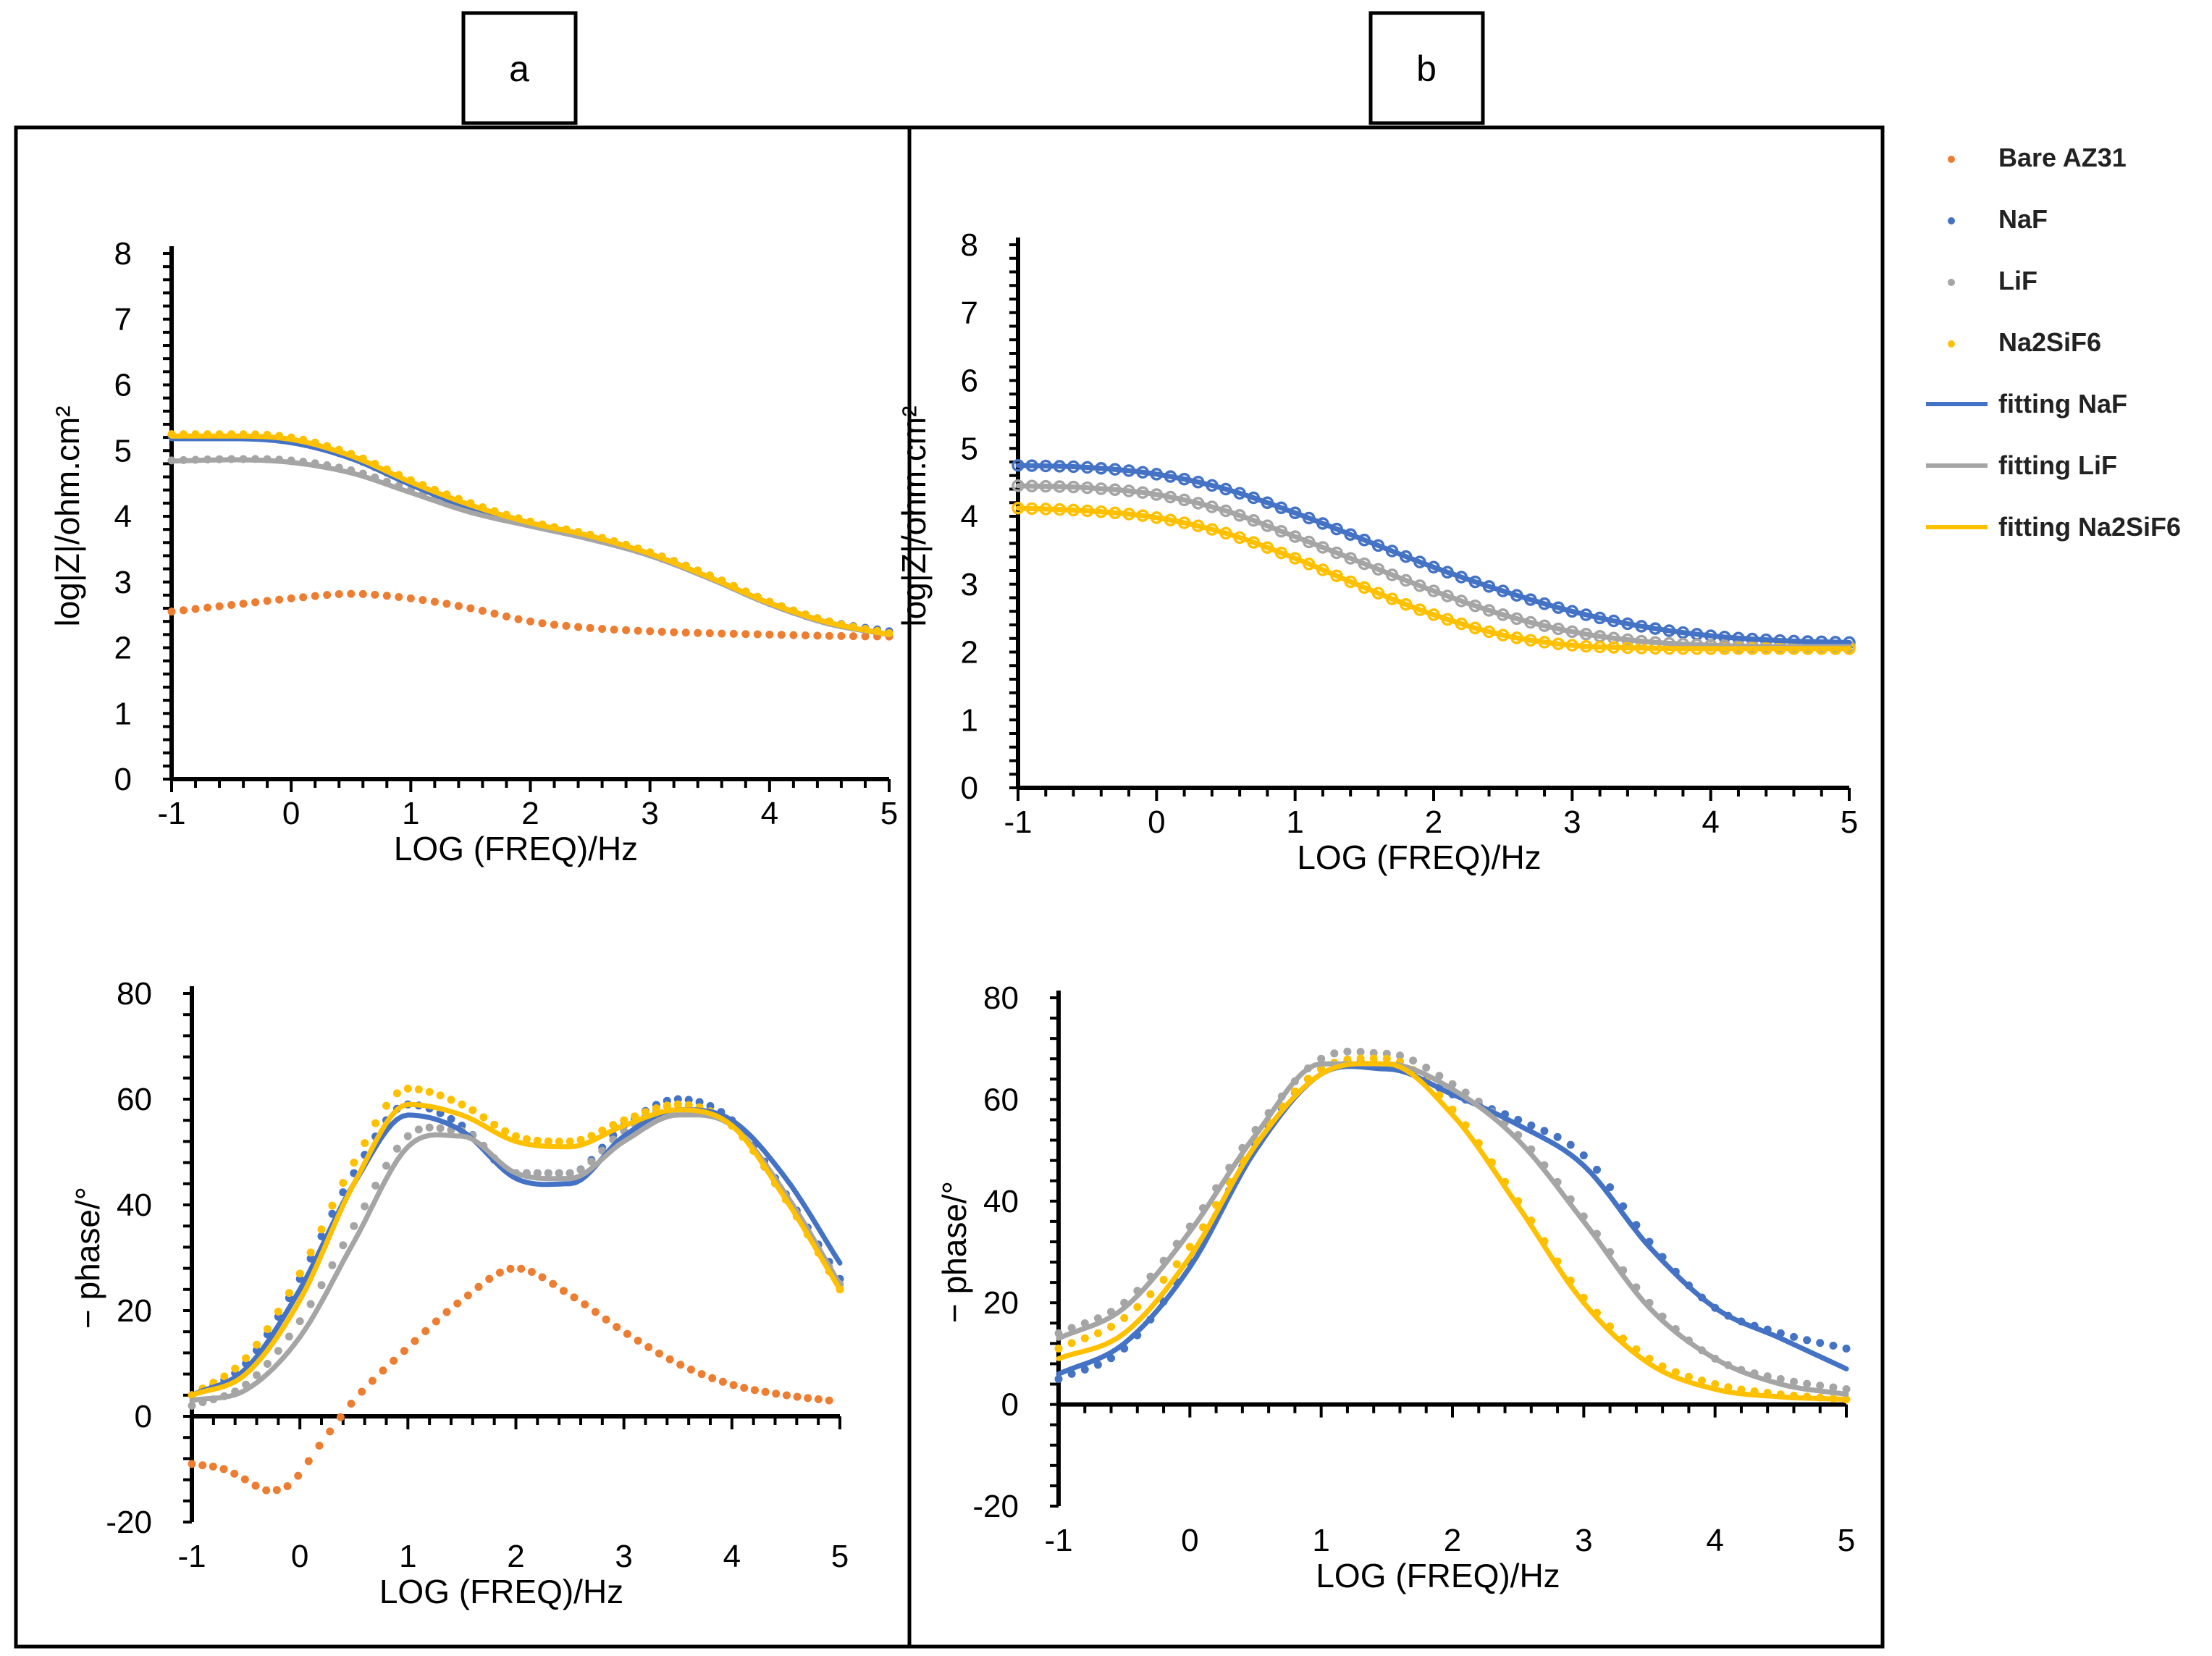 This screenshot has width=2212, height=1656. I want to click on x-tick-label: 0, so click(291, 814).